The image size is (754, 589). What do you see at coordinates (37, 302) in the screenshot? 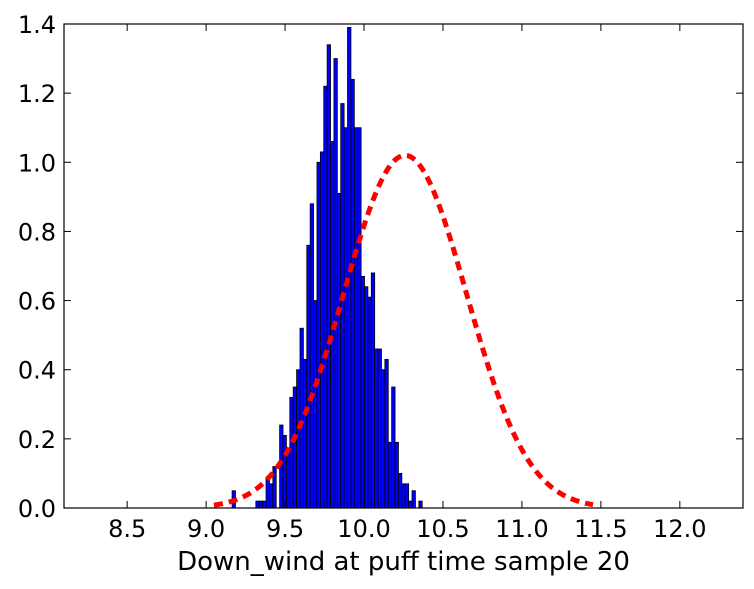
I see `y-tick-label: 0.6` at bounding box center [37, 302].